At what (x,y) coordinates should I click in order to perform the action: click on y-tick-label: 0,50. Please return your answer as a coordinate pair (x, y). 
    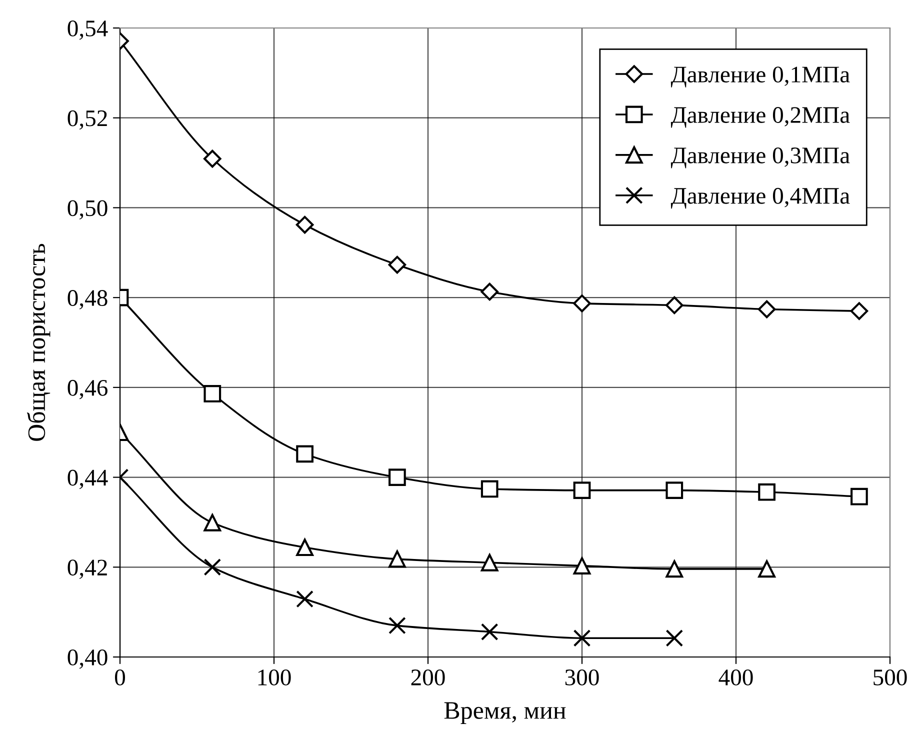
    Looking at the image, I should click on (88, 210).